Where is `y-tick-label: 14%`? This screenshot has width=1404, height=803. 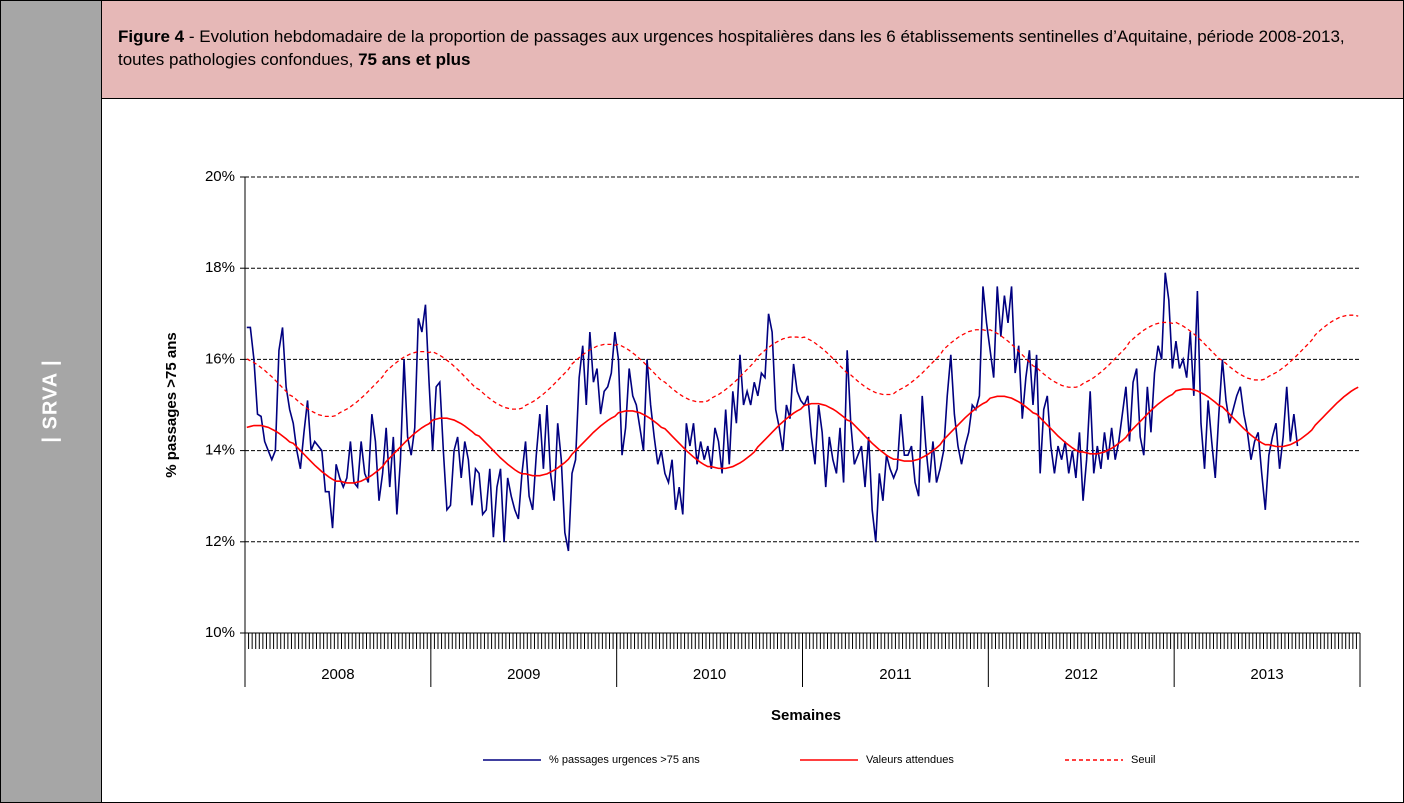
y-tick-label: 14% is located at coordinates (220, 450).